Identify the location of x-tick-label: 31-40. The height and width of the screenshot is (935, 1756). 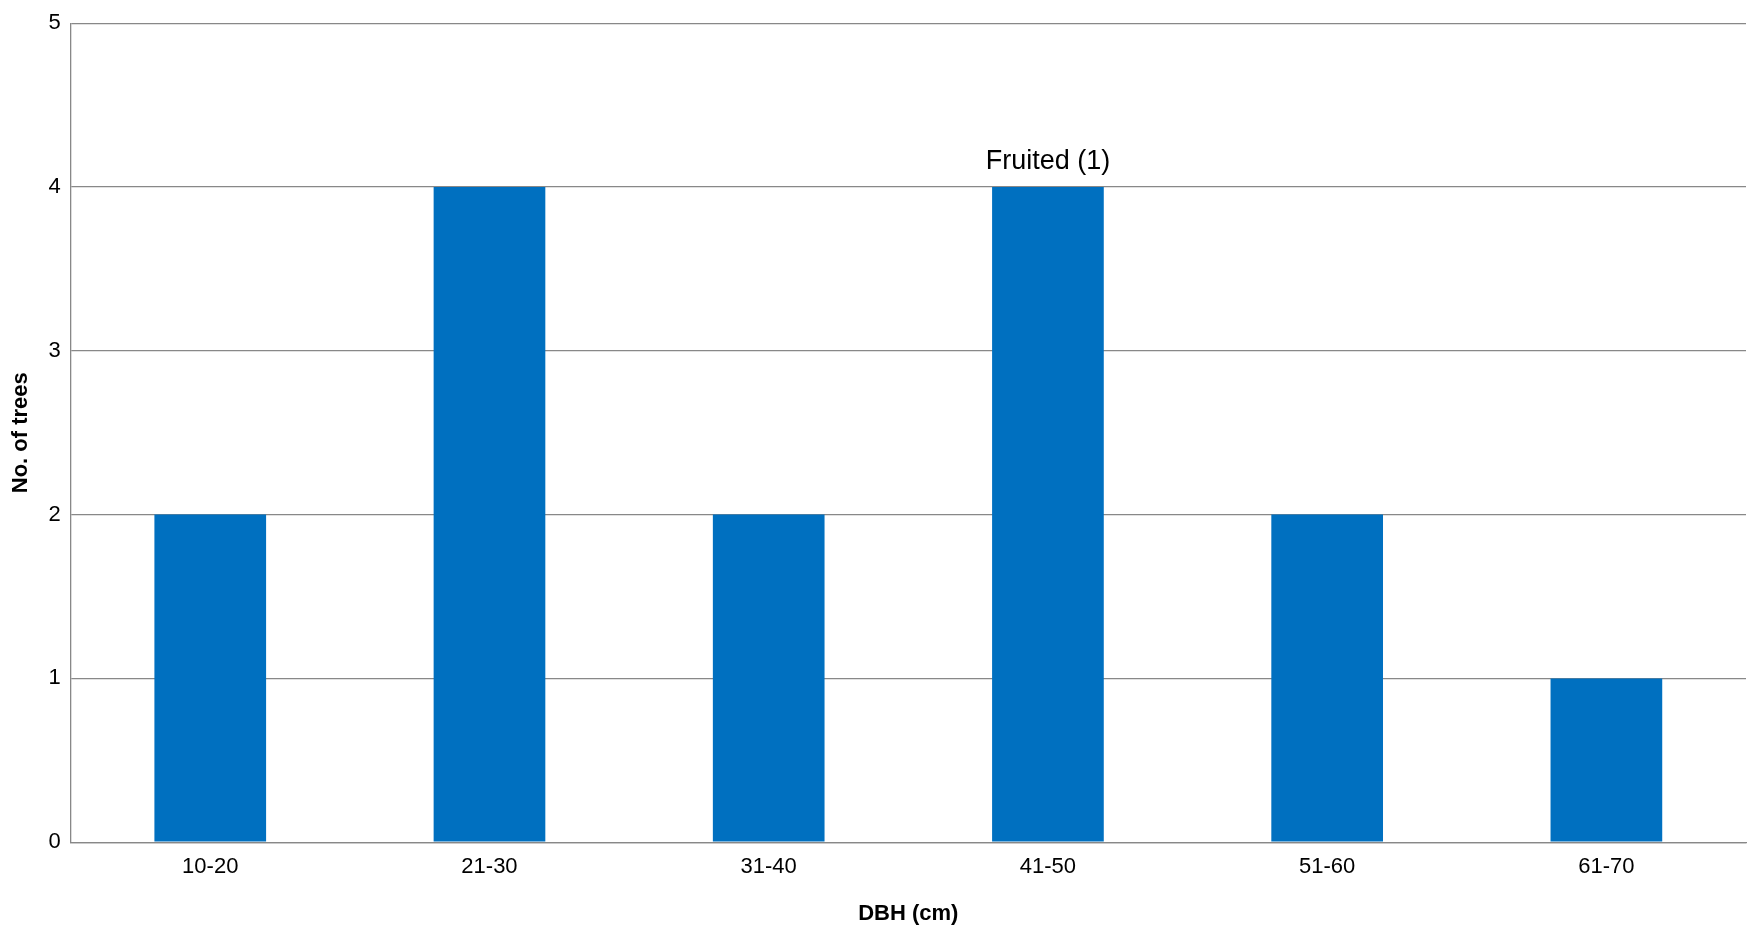
(768, 866).